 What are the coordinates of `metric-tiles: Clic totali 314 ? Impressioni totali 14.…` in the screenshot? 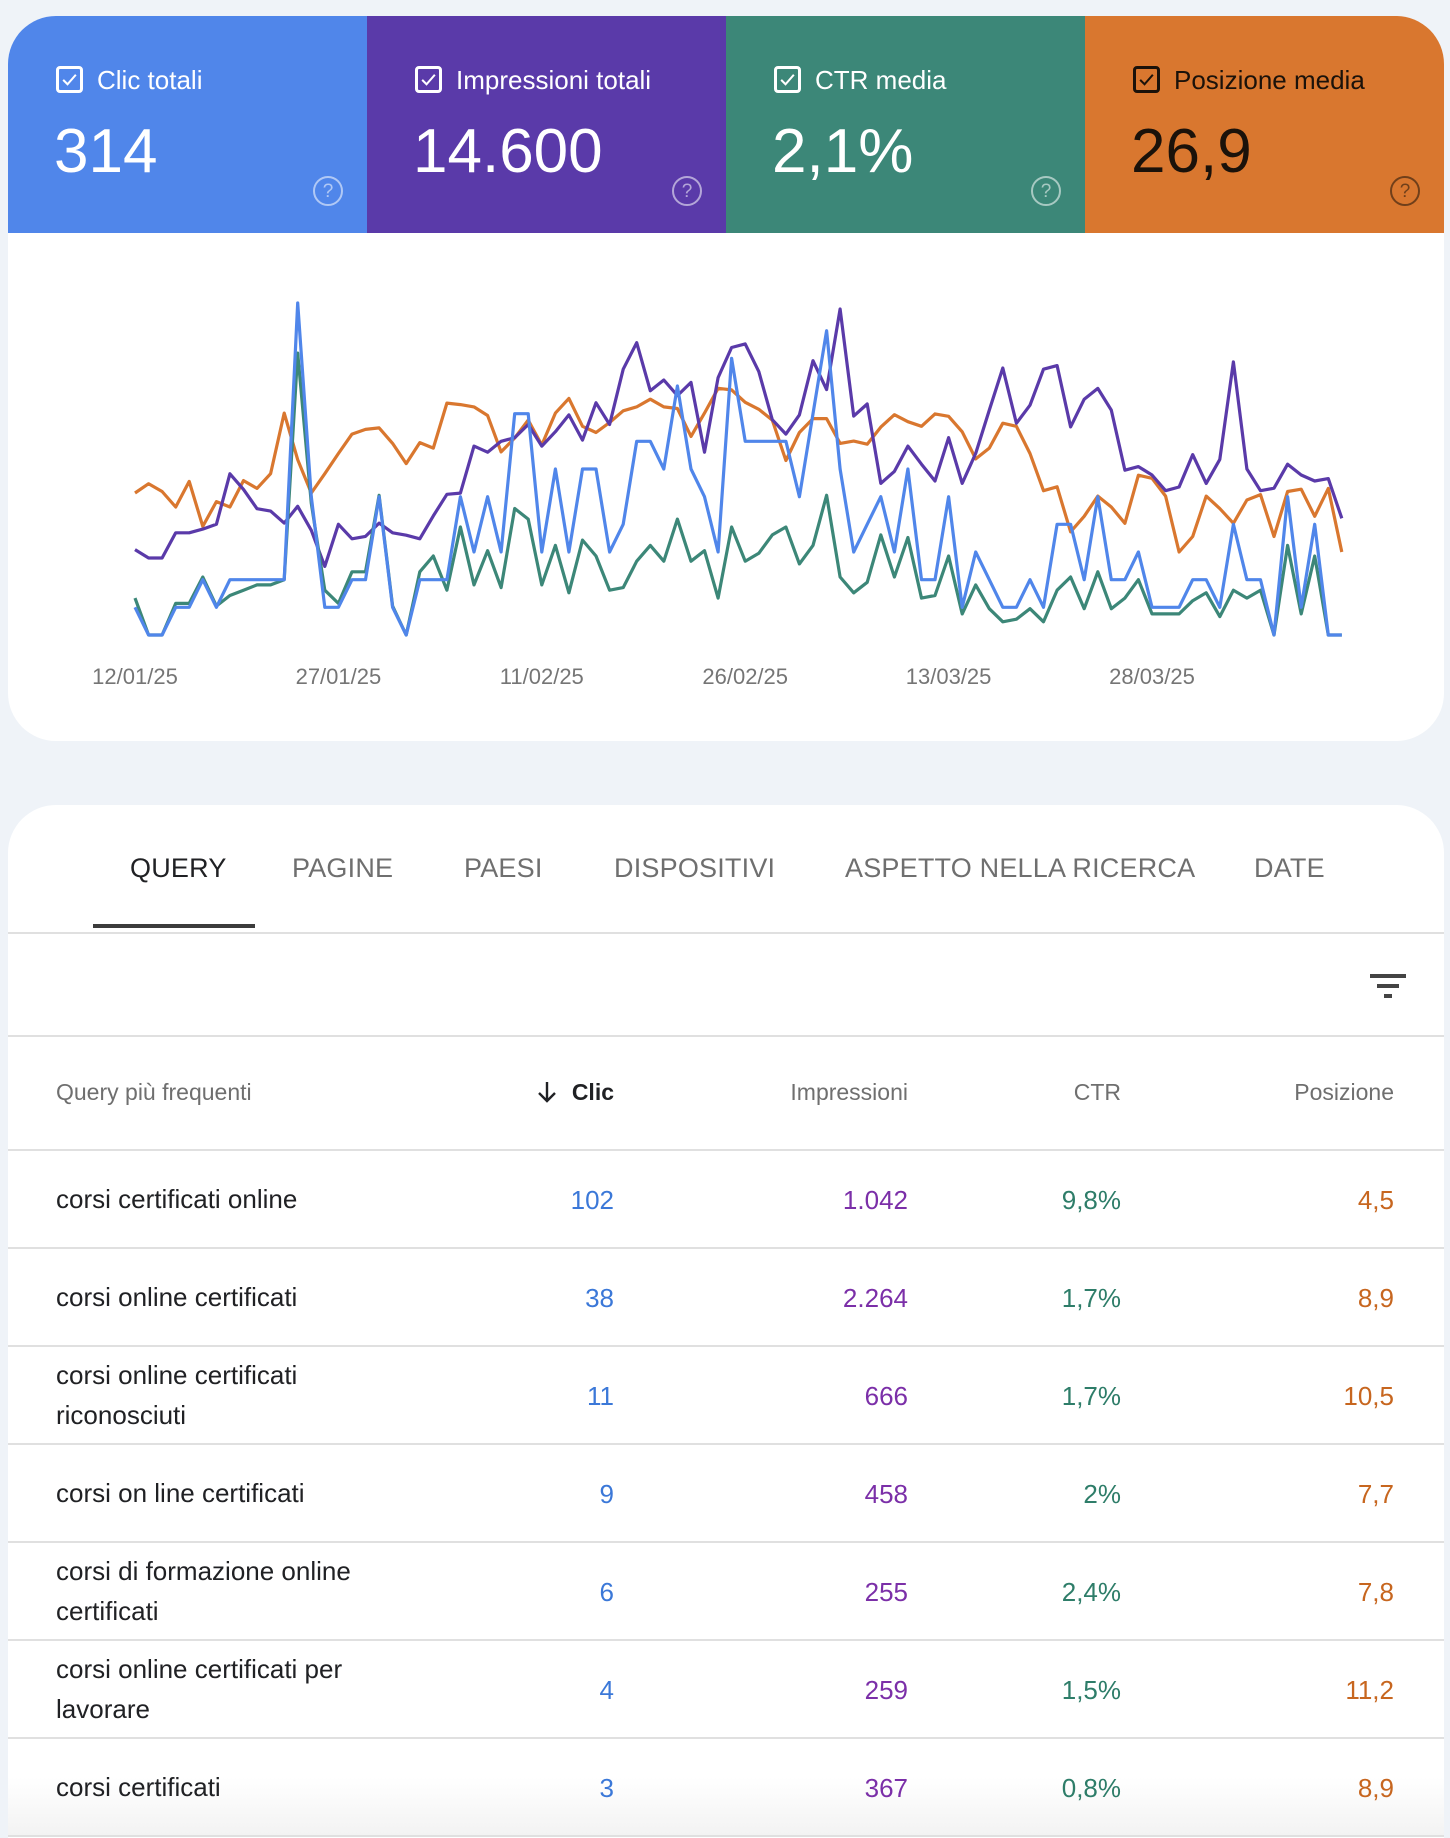 It's located at (726, 124).